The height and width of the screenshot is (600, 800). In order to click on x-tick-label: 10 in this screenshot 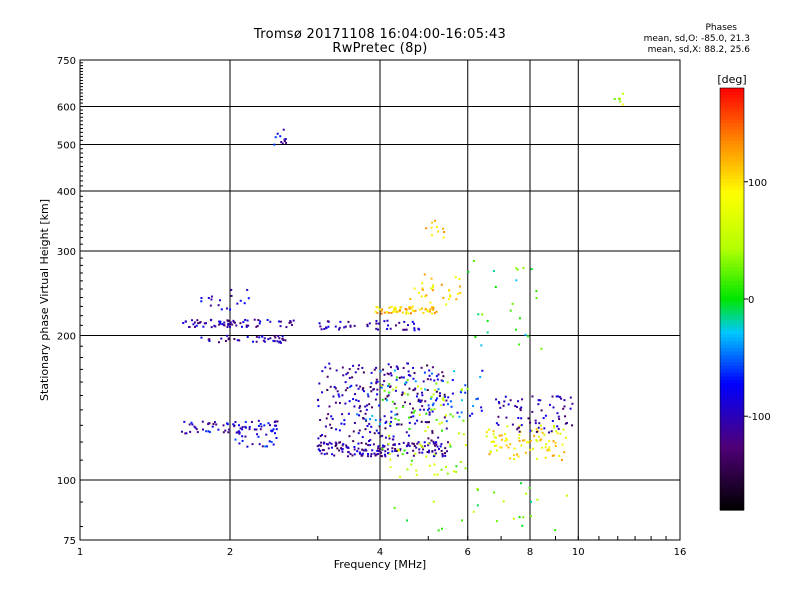, I will do `click(578, 552)`.